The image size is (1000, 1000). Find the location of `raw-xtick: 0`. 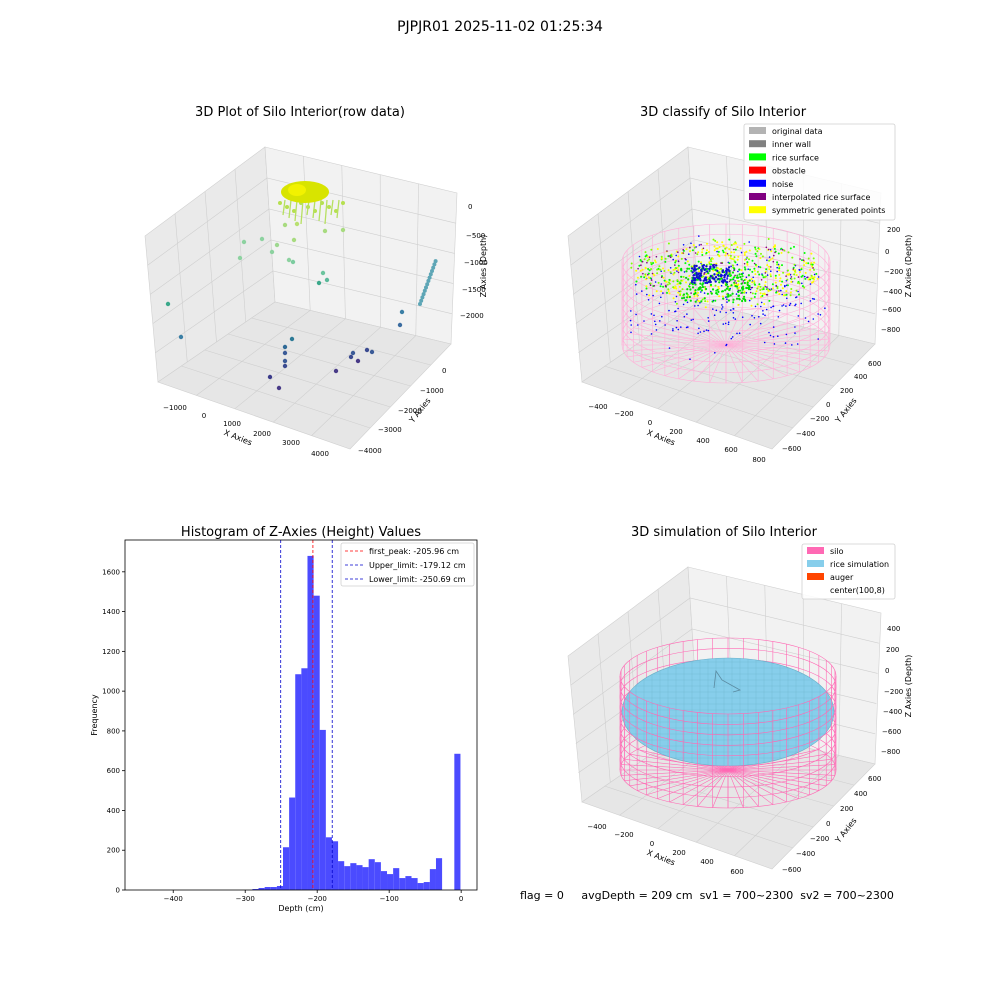

raw-xtick: 0 is located at coordinates (204, 416).